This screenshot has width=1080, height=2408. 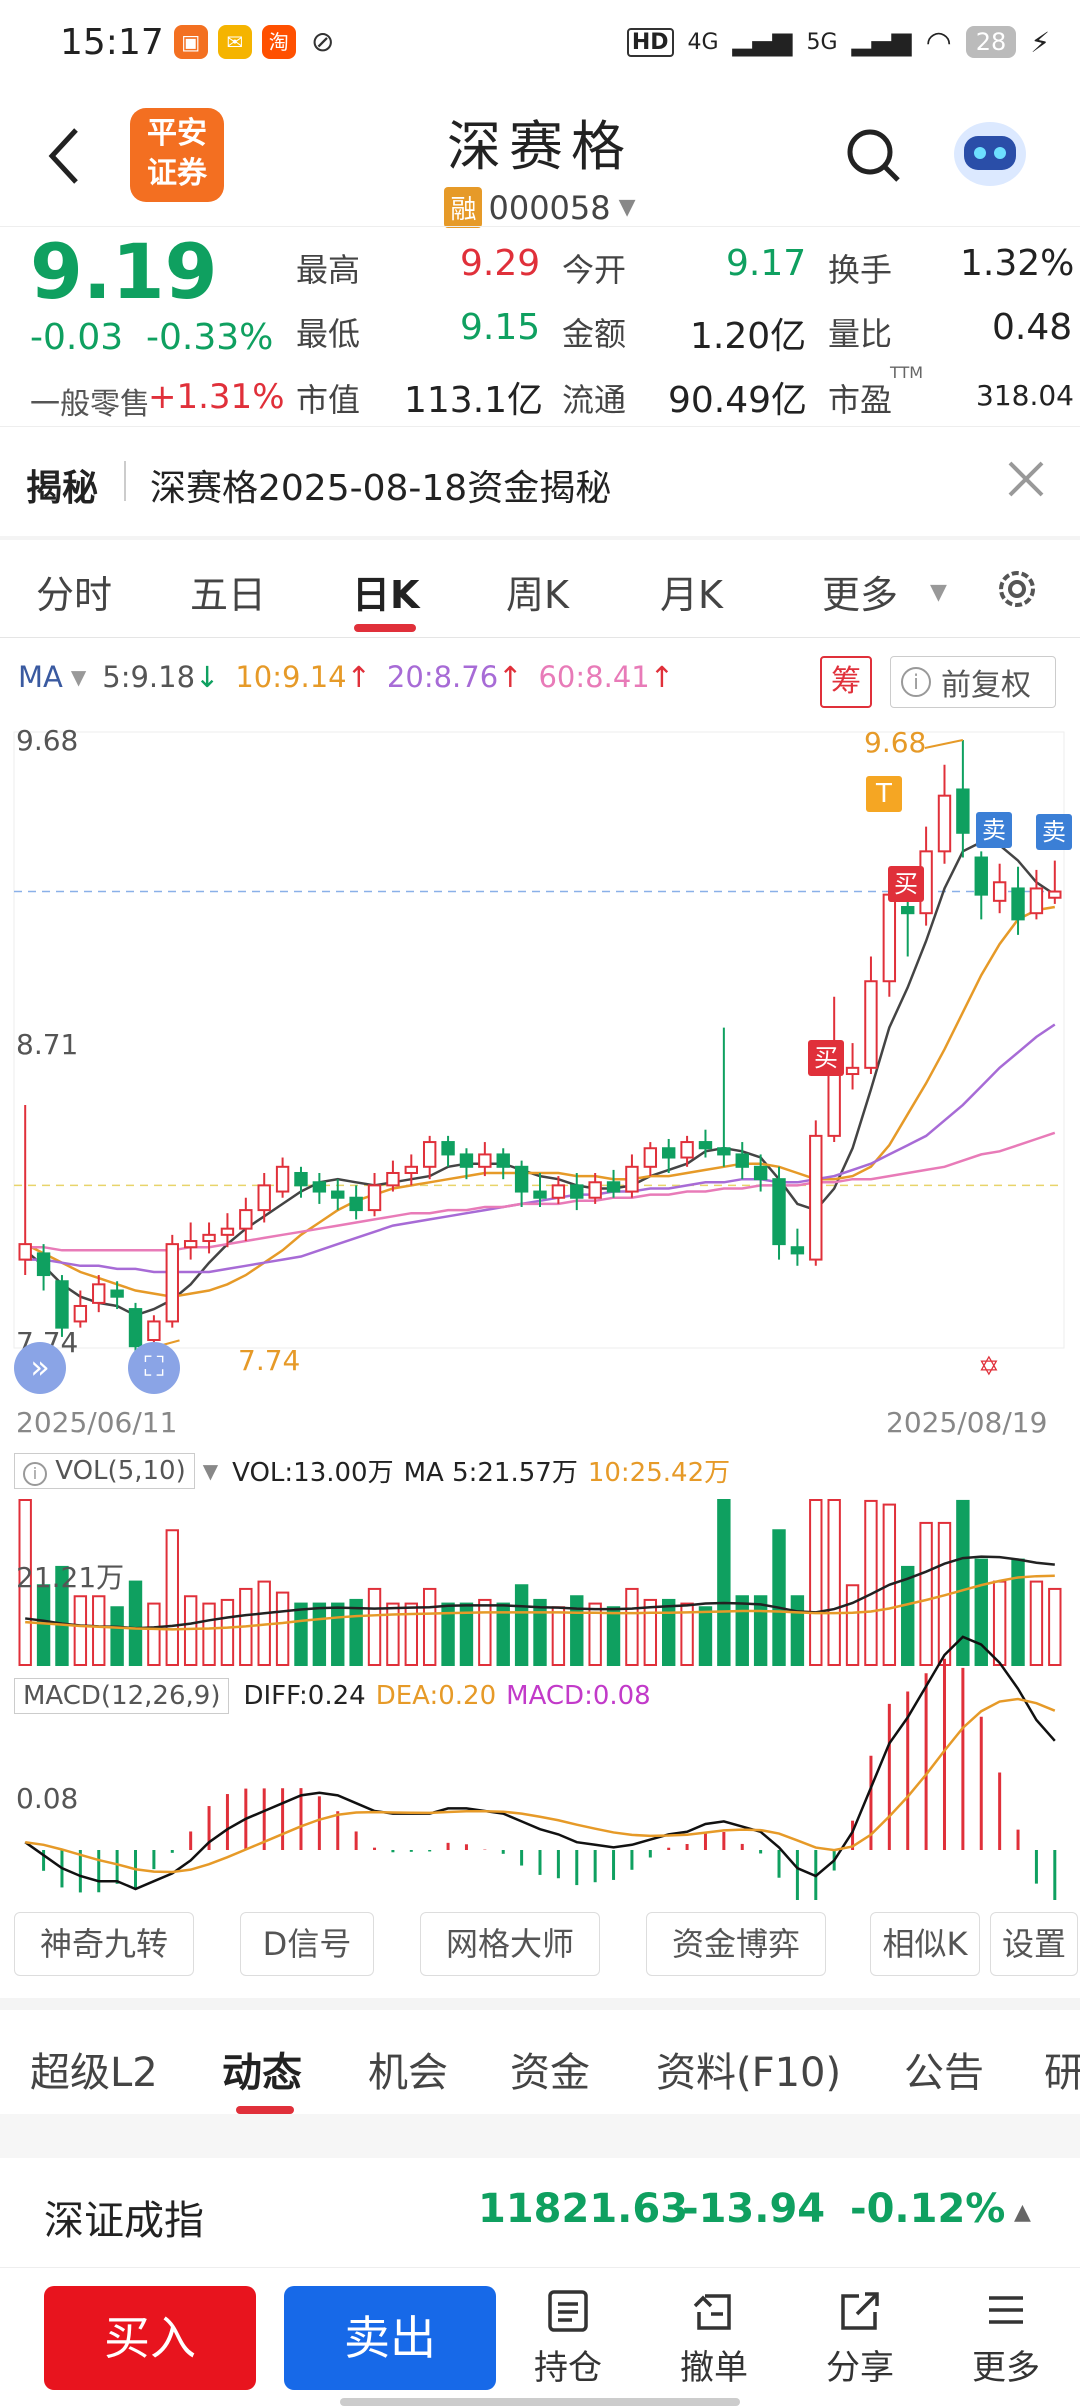 I want to click on buy-signal-badge-2: 买, so click(x=906, y=884).